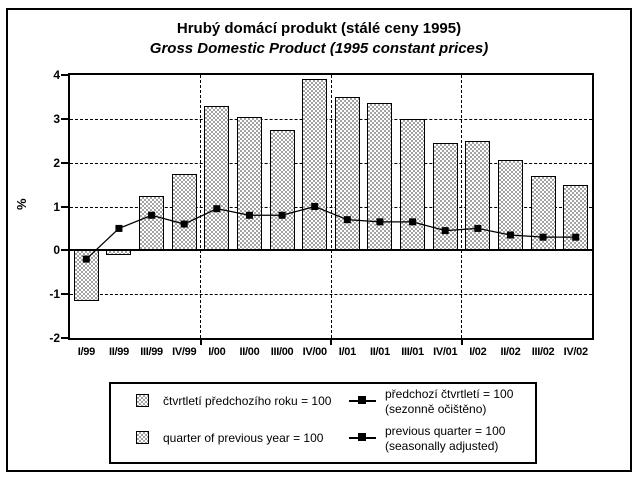 Image resolution: width=640 pixels, height=480 pixels. I want to click on x-tick-label: IV/00, so click(314, 352).